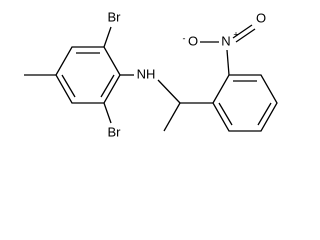  I want to click on methyl-bond, so click(172, 117).